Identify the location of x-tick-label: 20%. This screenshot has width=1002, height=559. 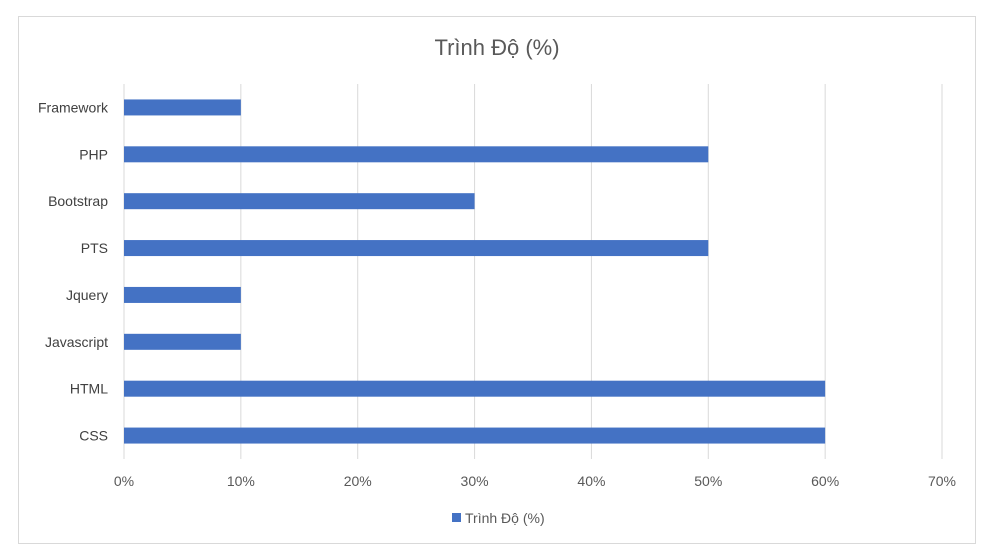
(358, 481).